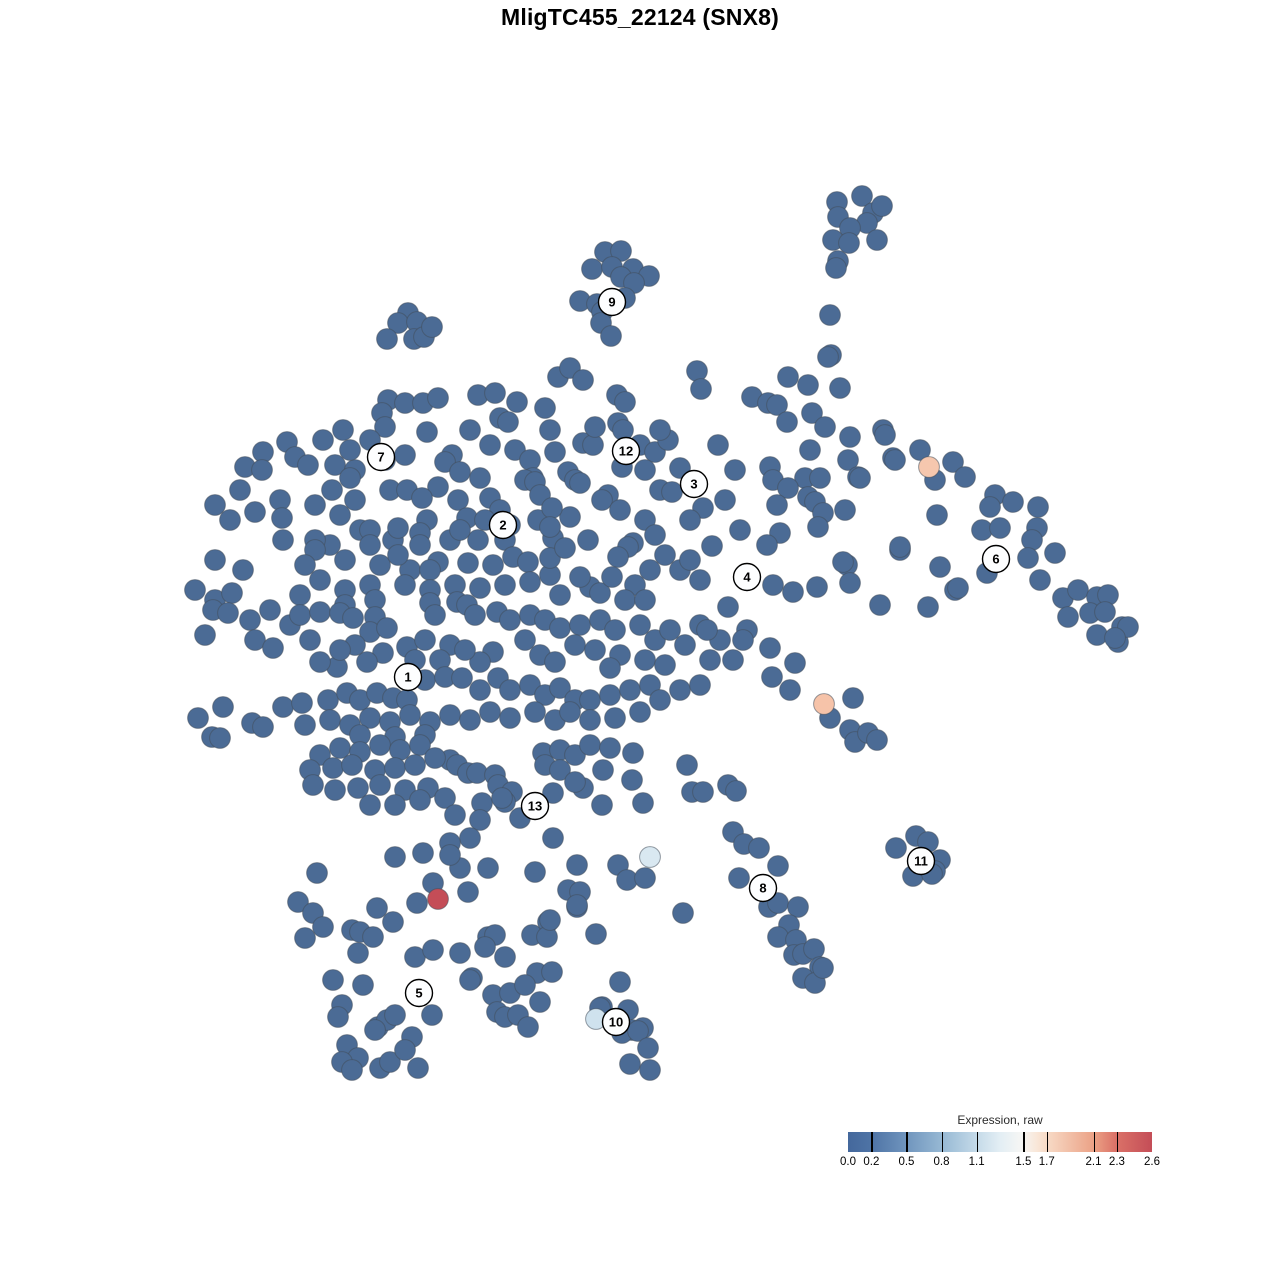 The image size is (1280, 1280). I want to click on cluster-label: 6, so click(996, 559).